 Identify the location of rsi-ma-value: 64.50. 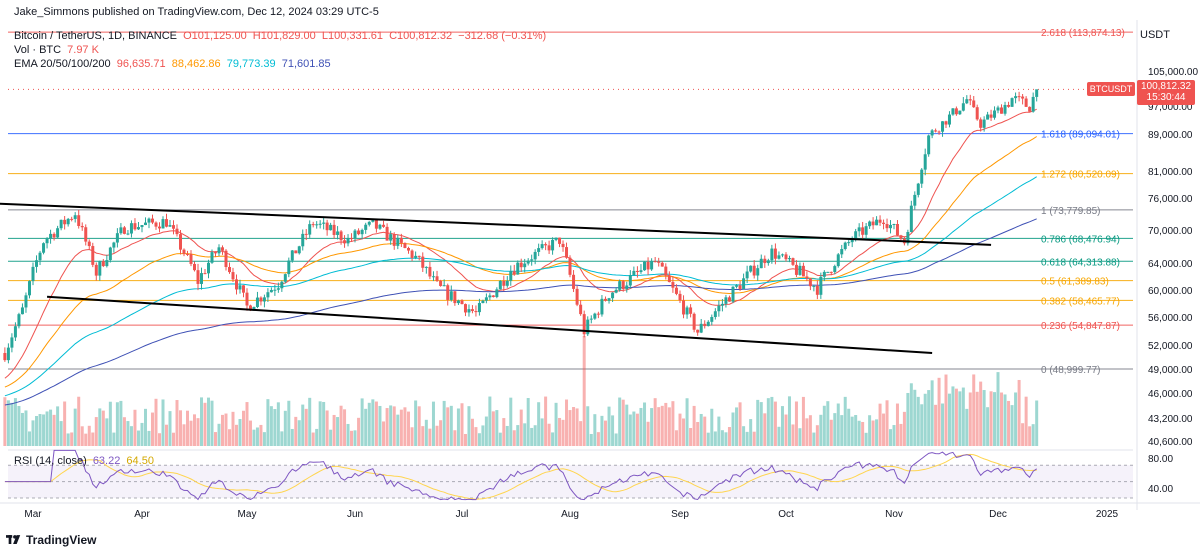
(140, 461).